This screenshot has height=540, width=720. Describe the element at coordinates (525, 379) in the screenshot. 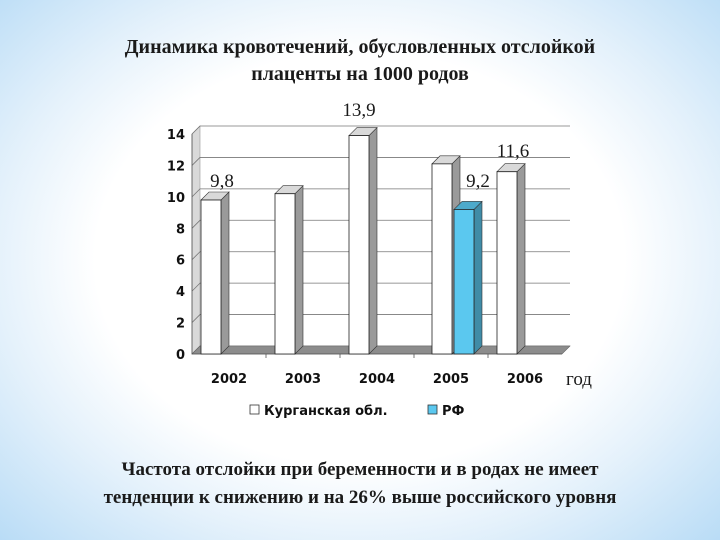

I see `x-tick-label: 2006` at that location.